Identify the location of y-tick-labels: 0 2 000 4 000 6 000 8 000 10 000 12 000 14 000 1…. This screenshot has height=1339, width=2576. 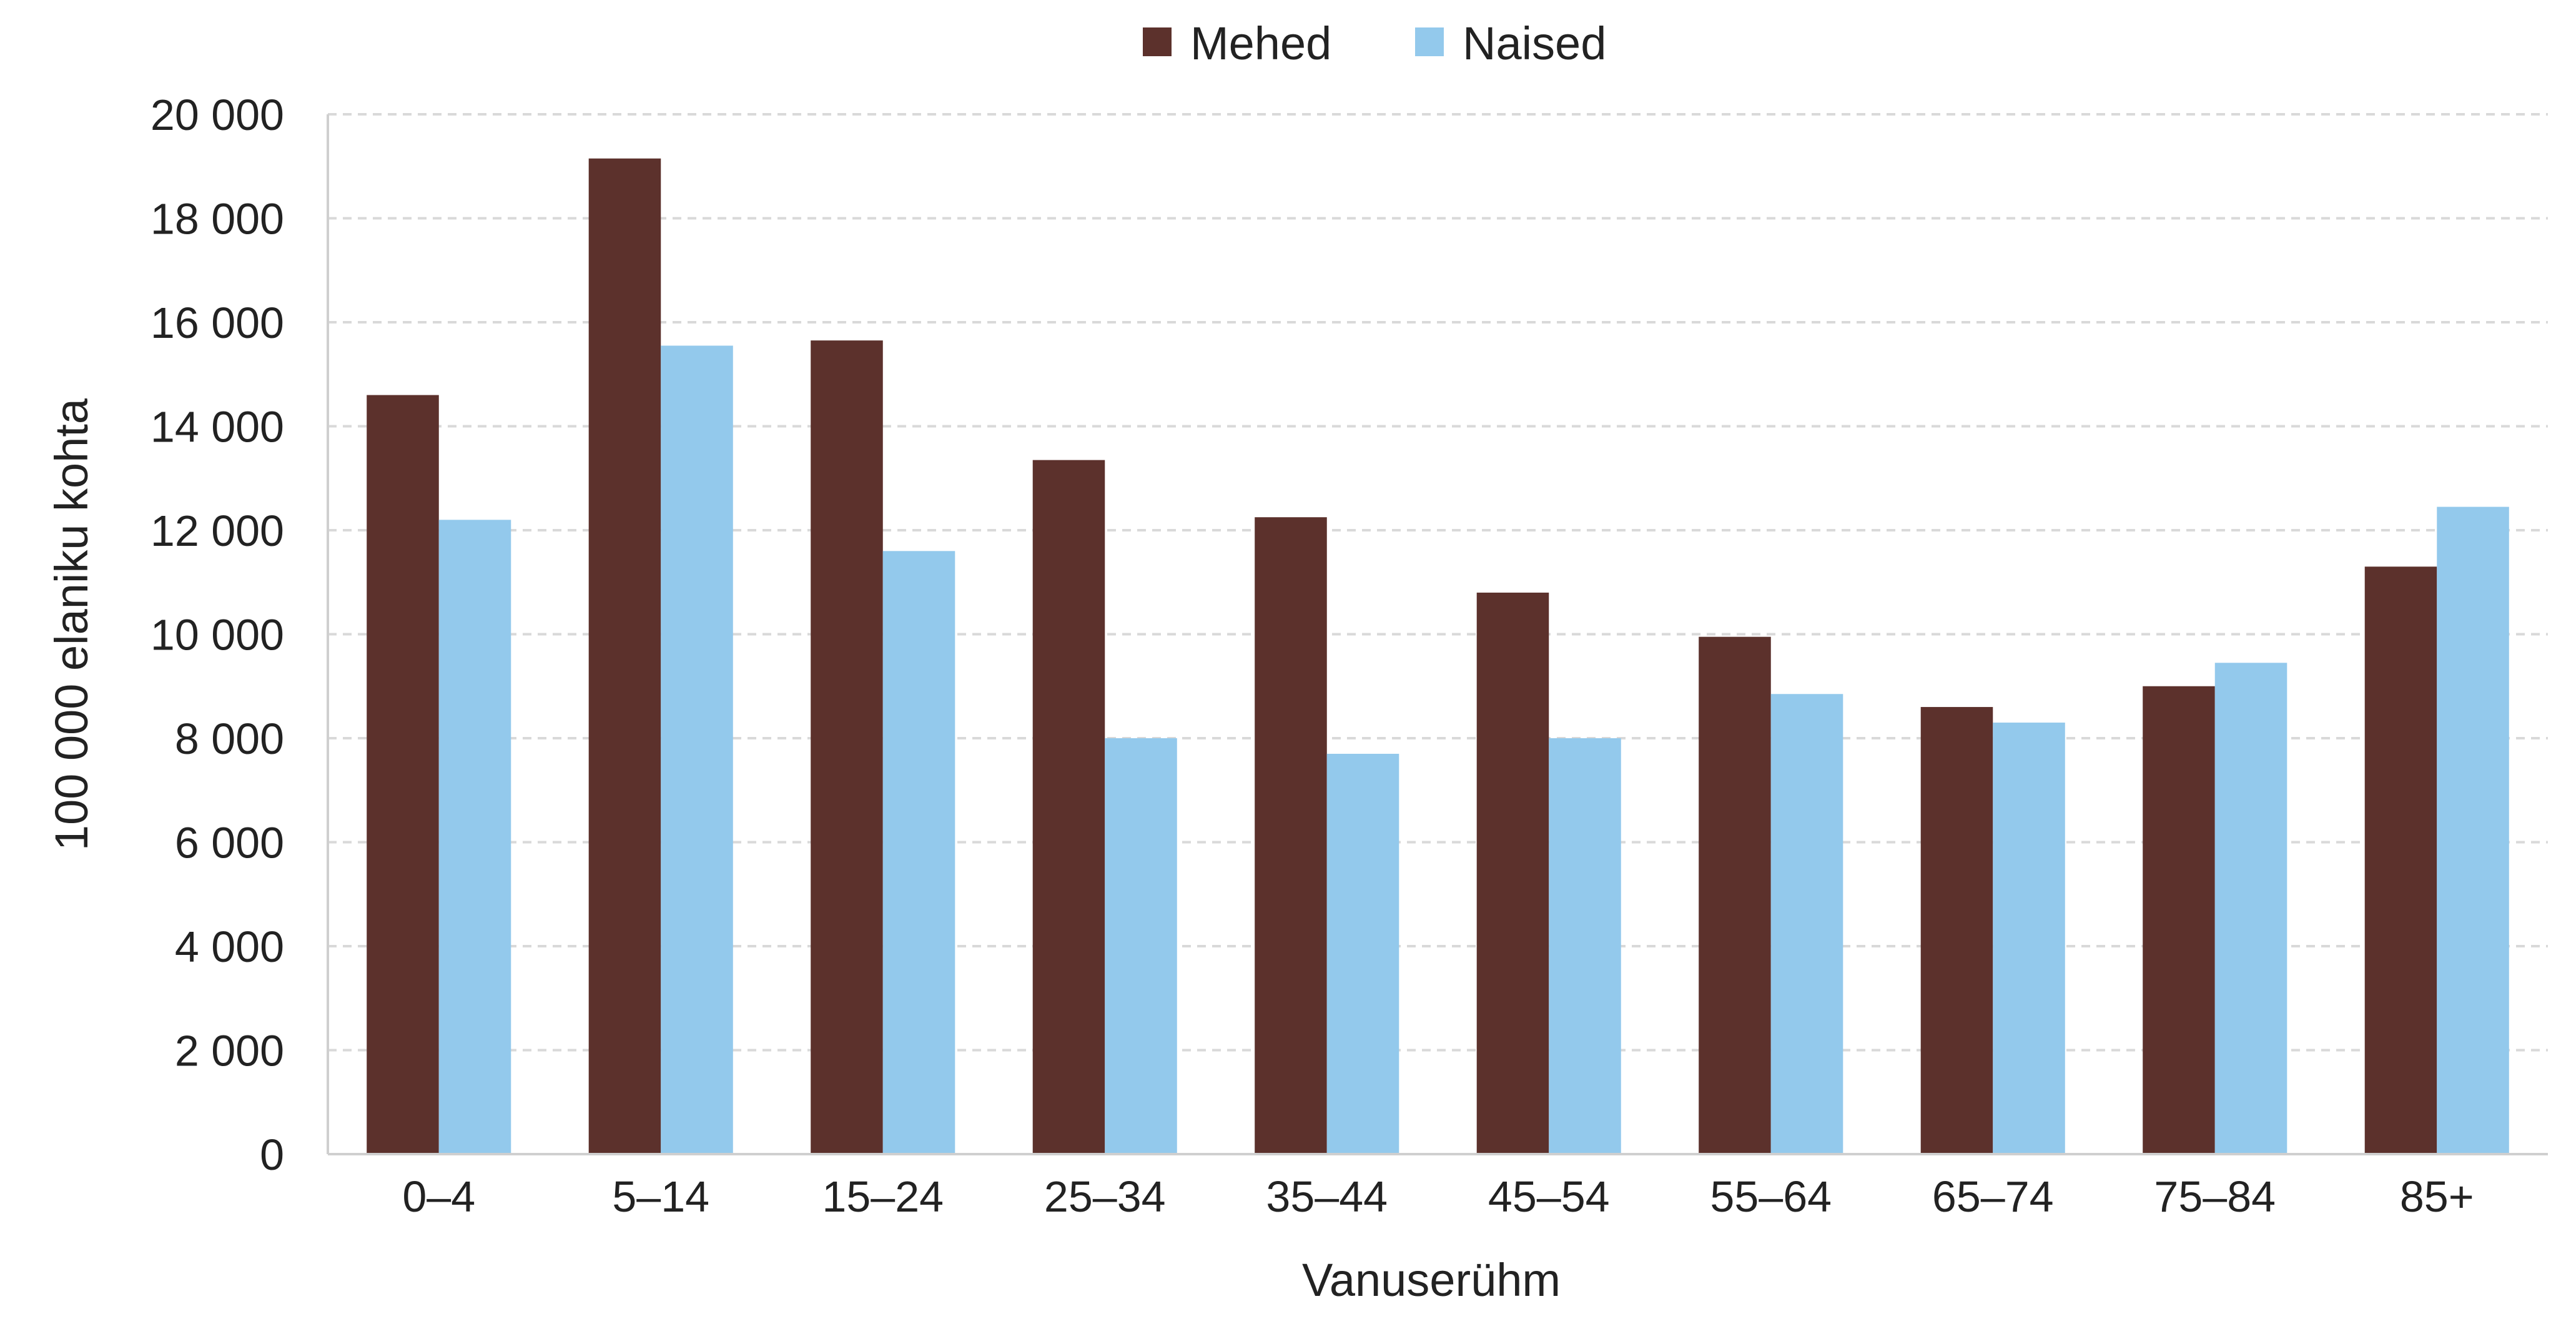
(218, 635).